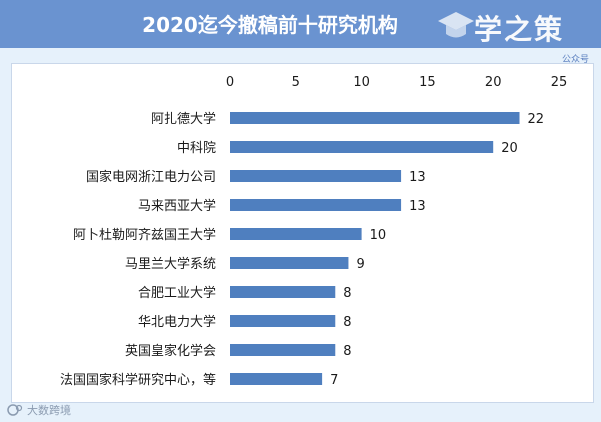 The image size is (601, 422). What do you see at coordinates (536, 119) in the screenshot?
I see `data-label: 22` at bounding box center [536, 119].